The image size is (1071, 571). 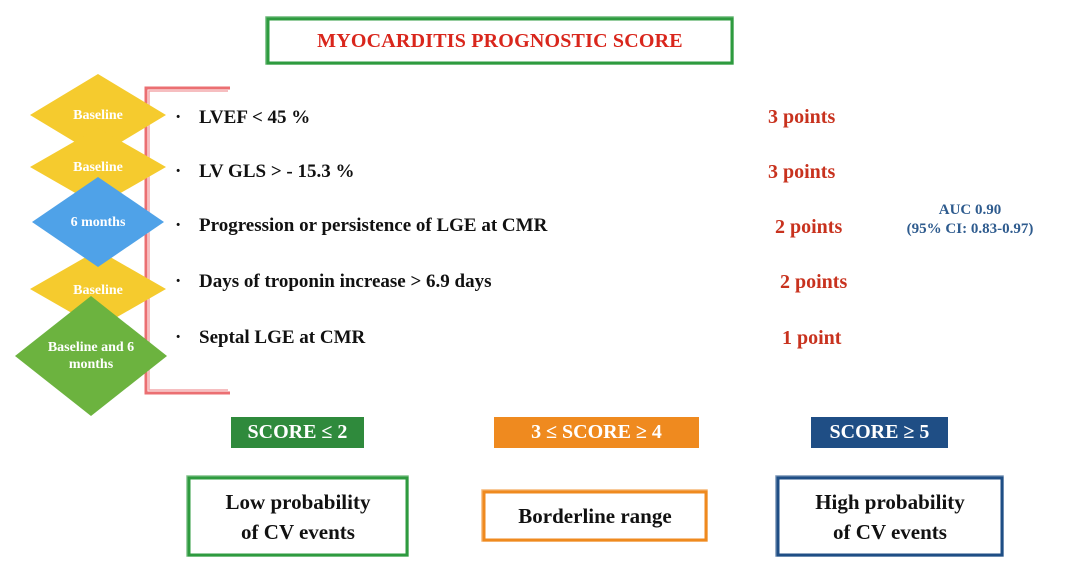 I want to click on timepoint-label-4: Baseline, so click(x=98, y=290).